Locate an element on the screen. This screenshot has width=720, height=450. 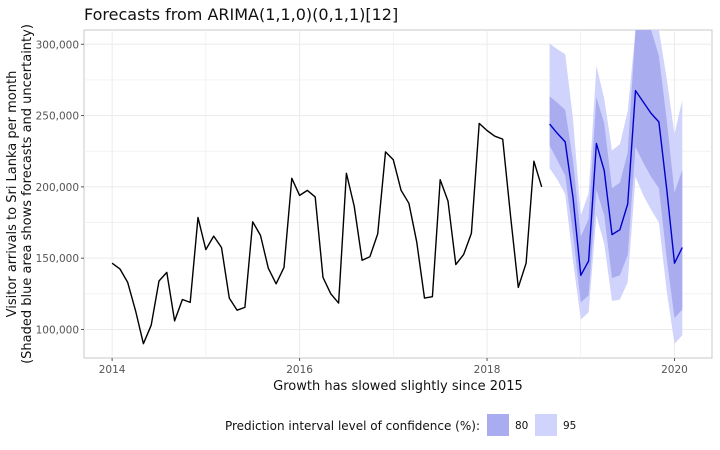
x-tick-label: 2020 is located at coordinates (674, 370).